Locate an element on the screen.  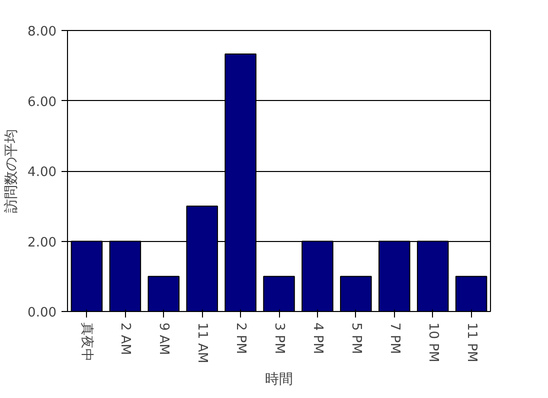
x-tick-label: 9 AM is located at coordinates (164, 339).